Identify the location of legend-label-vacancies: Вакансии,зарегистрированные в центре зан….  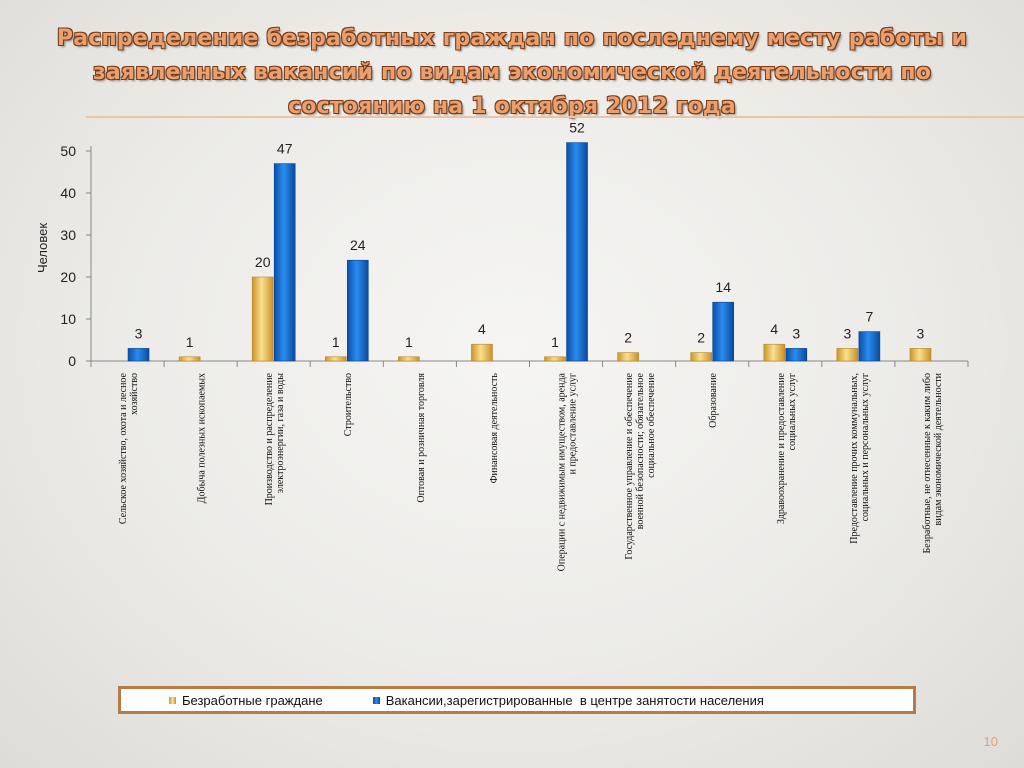
(574, 700).